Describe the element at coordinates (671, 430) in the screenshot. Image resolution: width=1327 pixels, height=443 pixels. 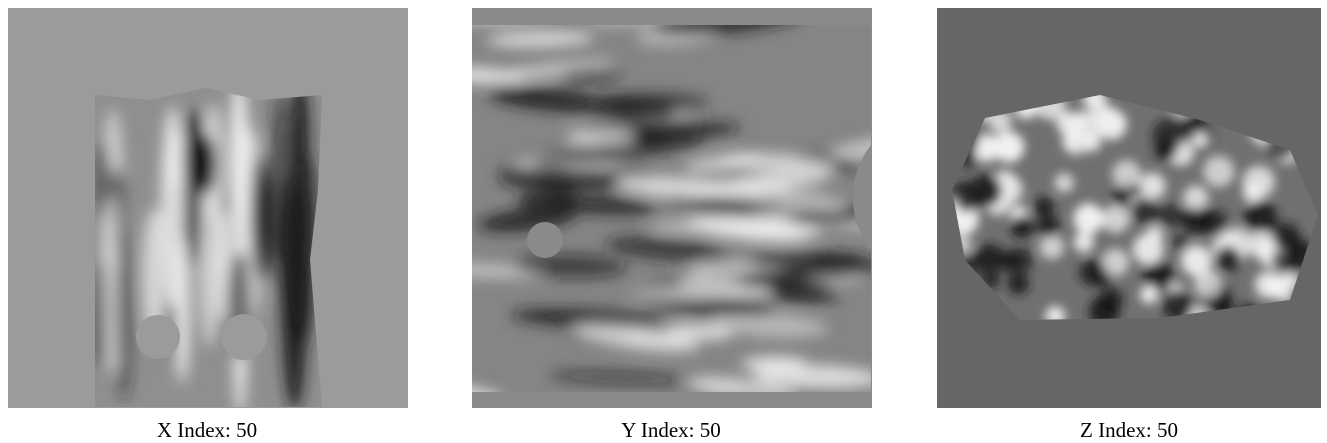
I see `caption: Y Index: 50` at that location.